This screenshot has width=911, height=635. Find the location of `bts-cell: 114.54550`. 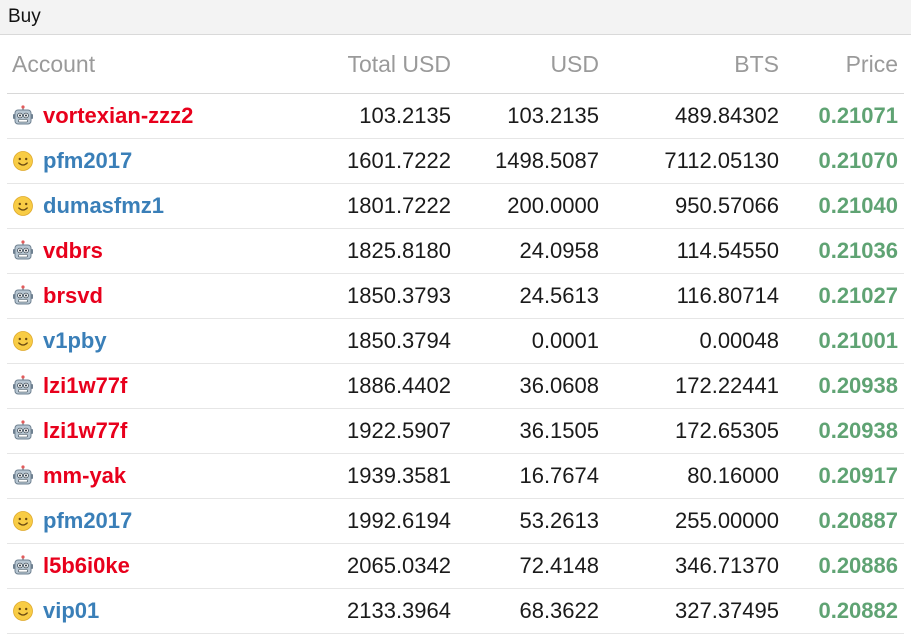

bts-cell: 114.54550 is located at coordinates (695, 251).